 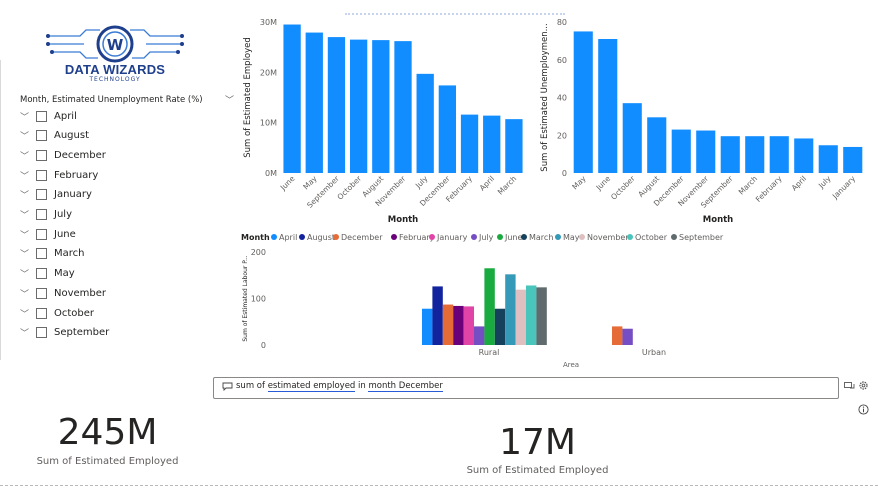 I want to click on bar-rural-may, so click(x=510, y=309).